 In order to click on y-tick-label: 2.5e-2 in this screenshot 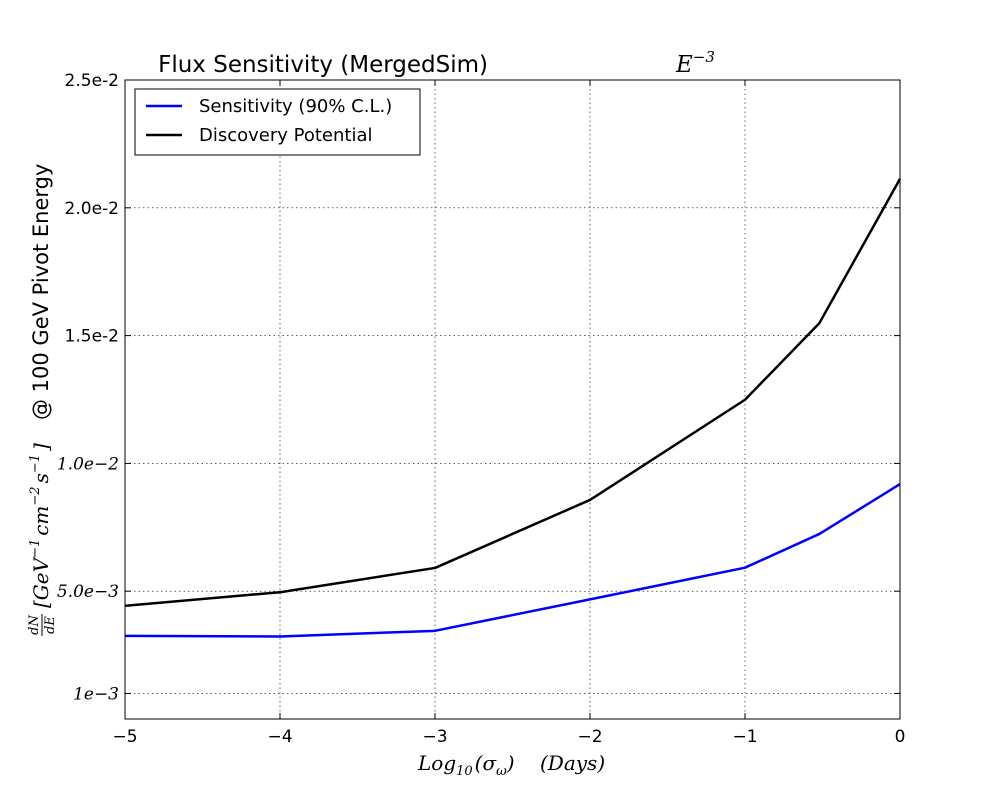, I will do `click(92, 81)`.